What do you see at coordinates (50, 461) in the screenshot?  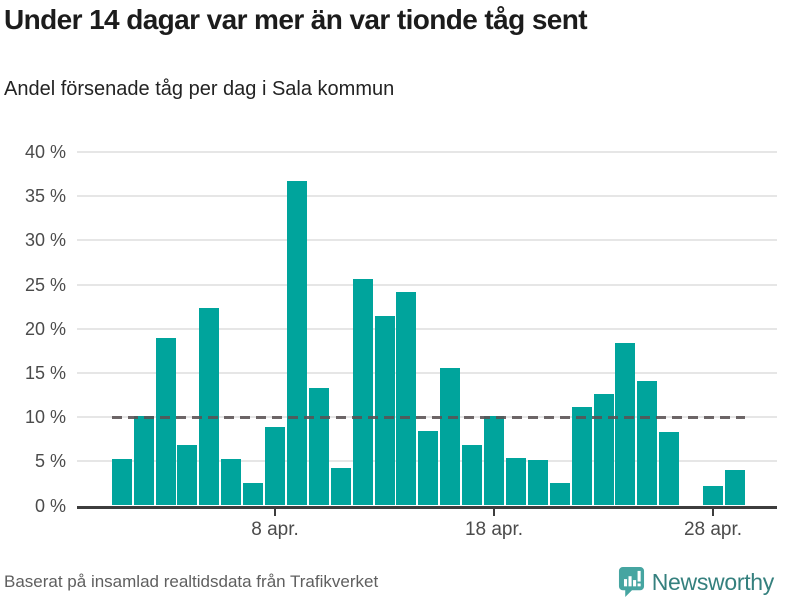 I see `y-tick-label-5: 5 %` at bounding box center [50, 461].